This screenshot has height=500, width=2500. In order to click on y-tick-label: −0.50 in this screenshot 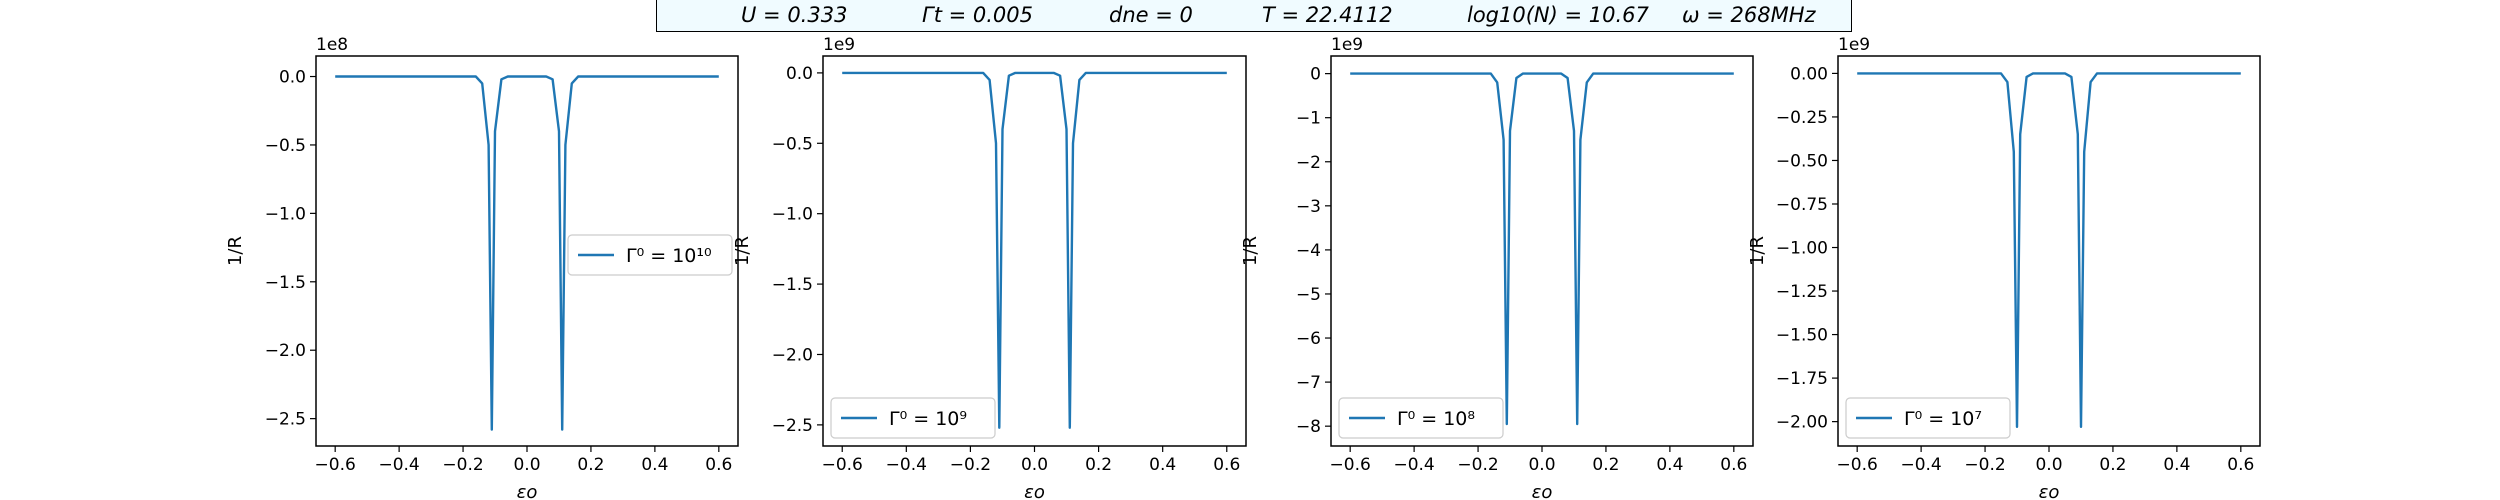, I will do `click(1802, 161)`.